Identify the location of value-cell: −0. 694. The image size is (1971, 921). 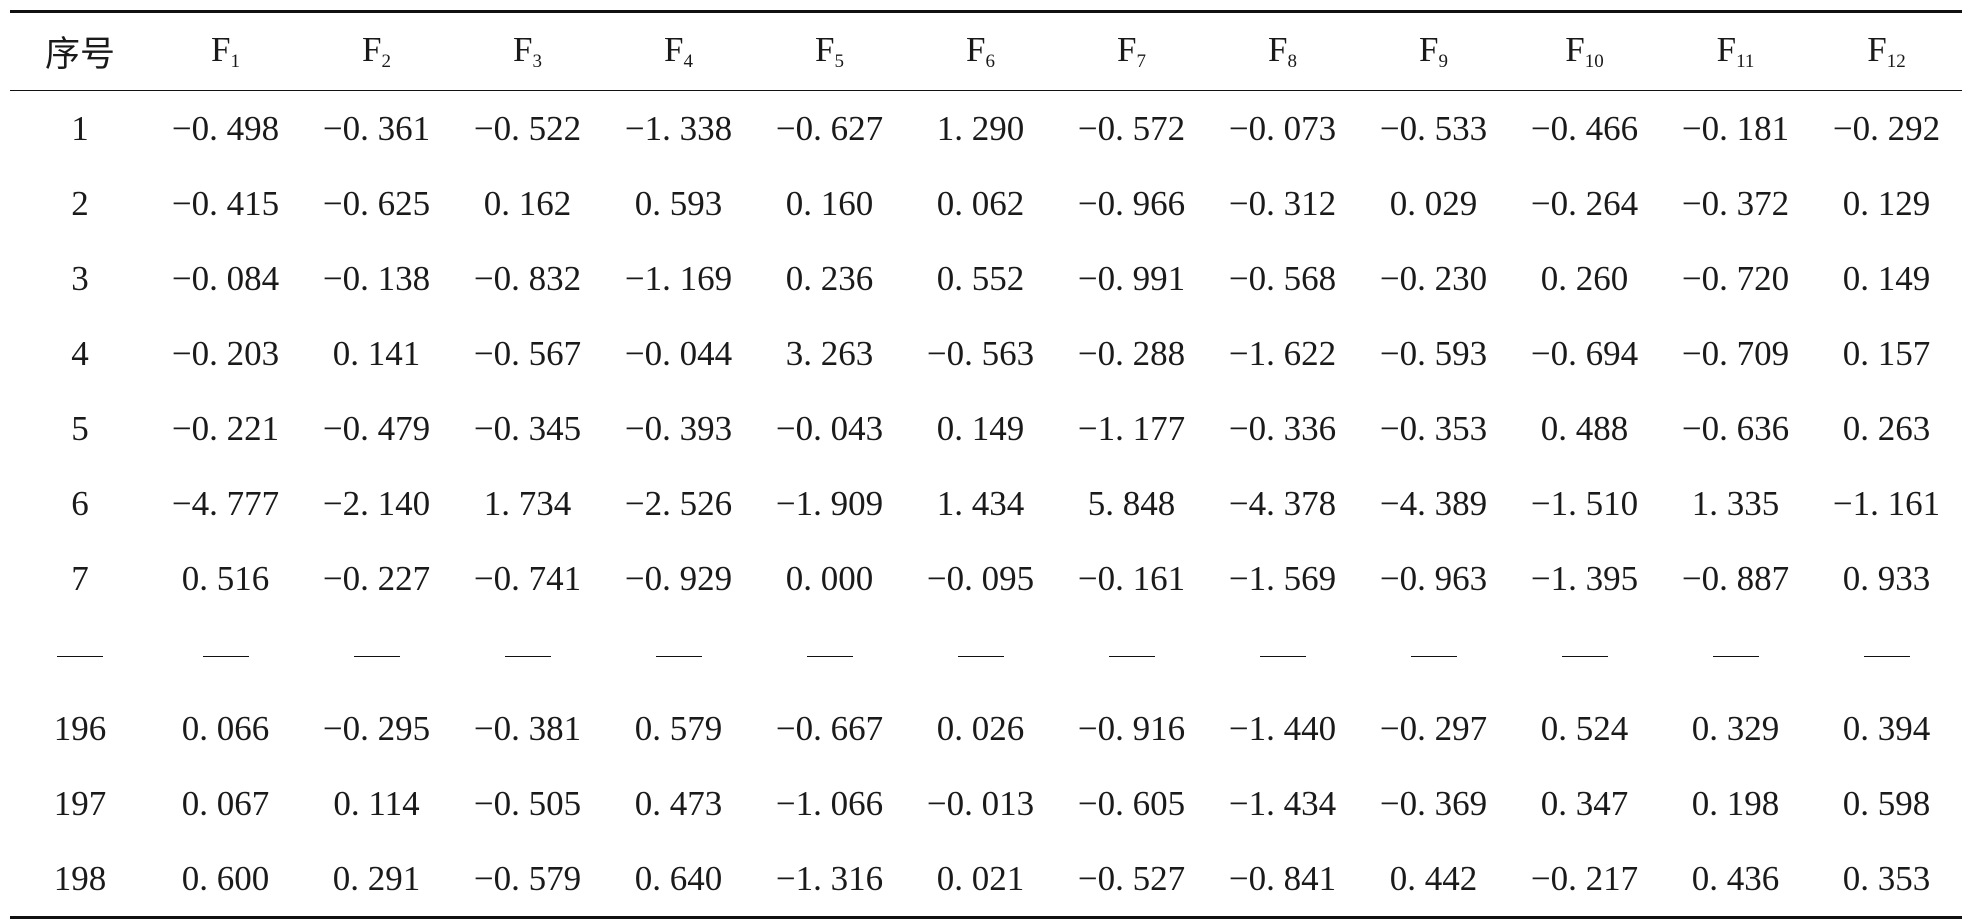
(1584, 353).